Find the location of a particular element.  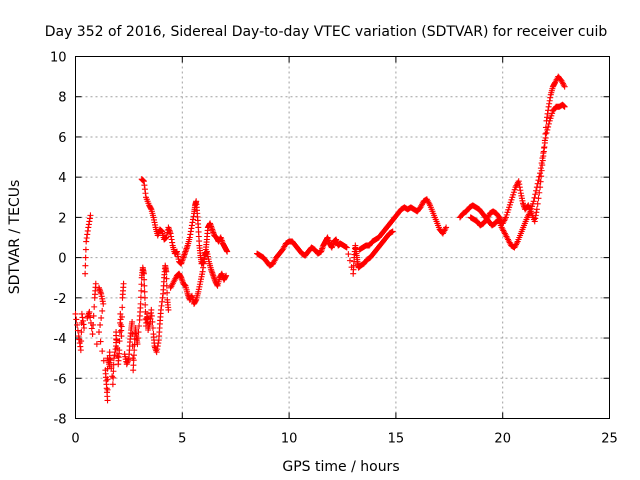

y-tick-label: 8 is located at coordinates (62, 98).